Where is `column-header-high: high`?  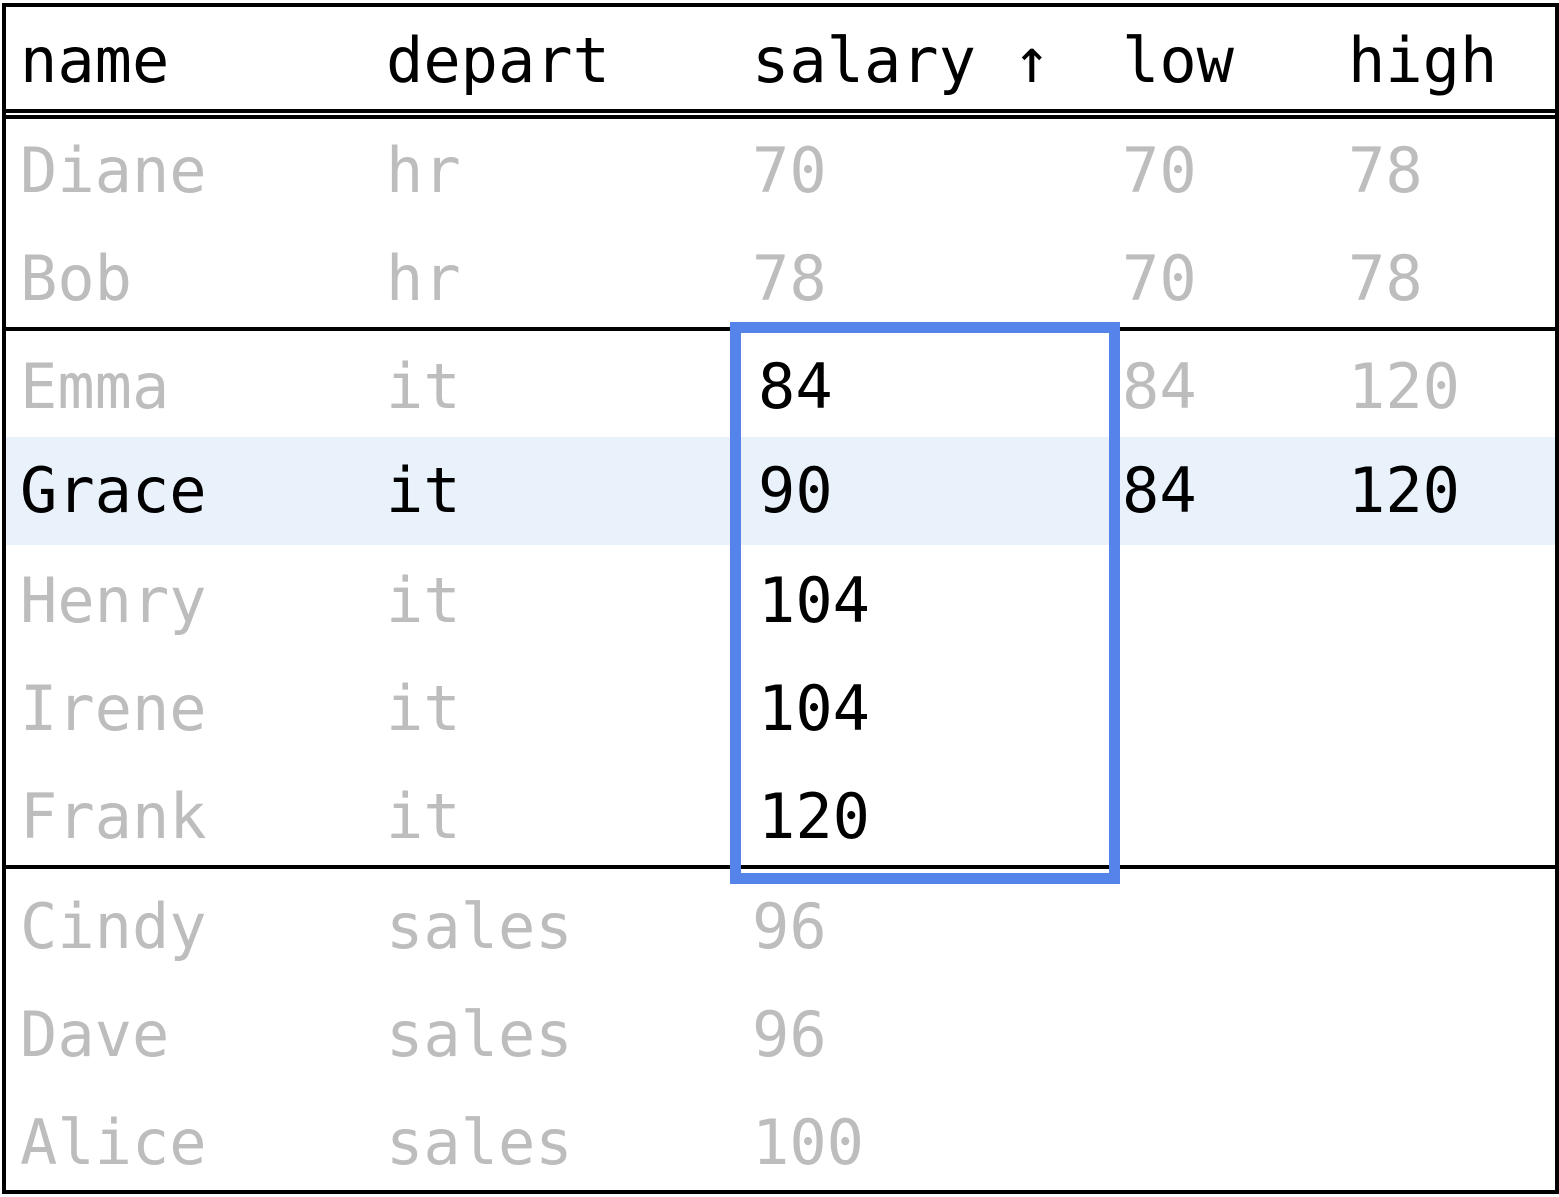
column-header-high: high is located at coordinates (1423, 60).